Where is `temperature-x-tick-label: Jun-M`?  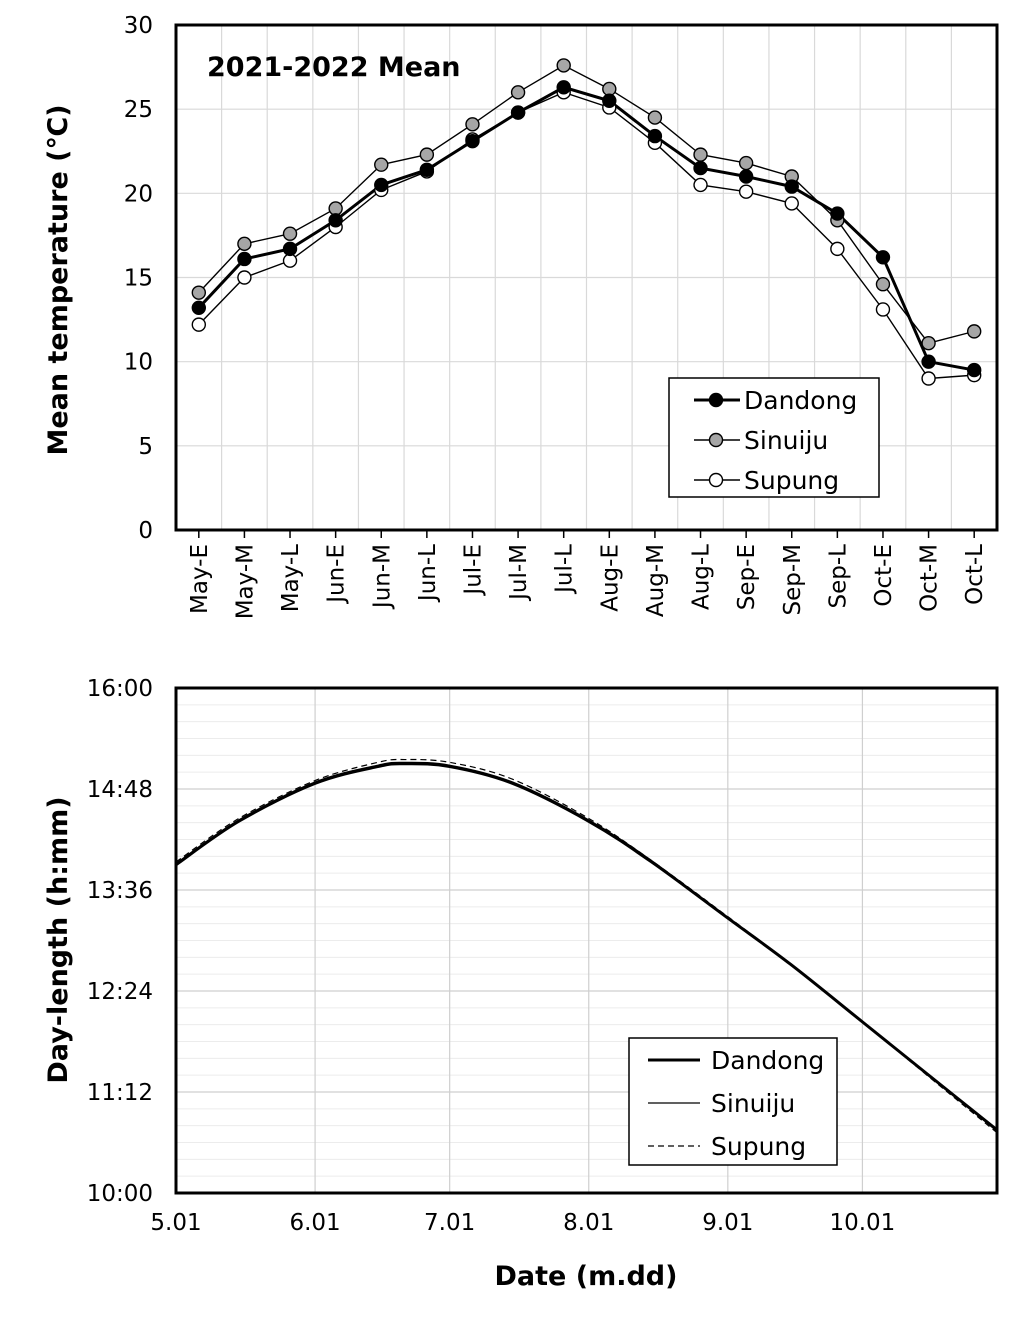
temperature-x-tick-label: Jun-M is located at coordinates (382, 577).